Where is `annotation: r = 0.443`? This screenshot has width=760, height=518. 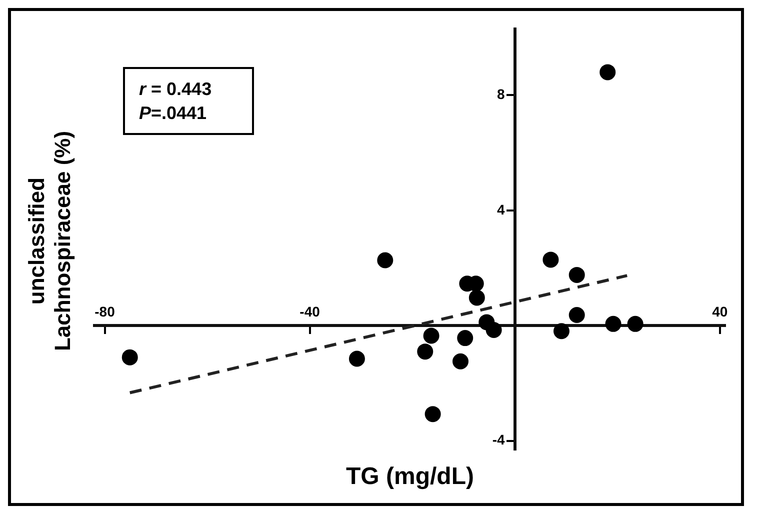
annotation: r = 0.443 is located at coordinates (175, 89).